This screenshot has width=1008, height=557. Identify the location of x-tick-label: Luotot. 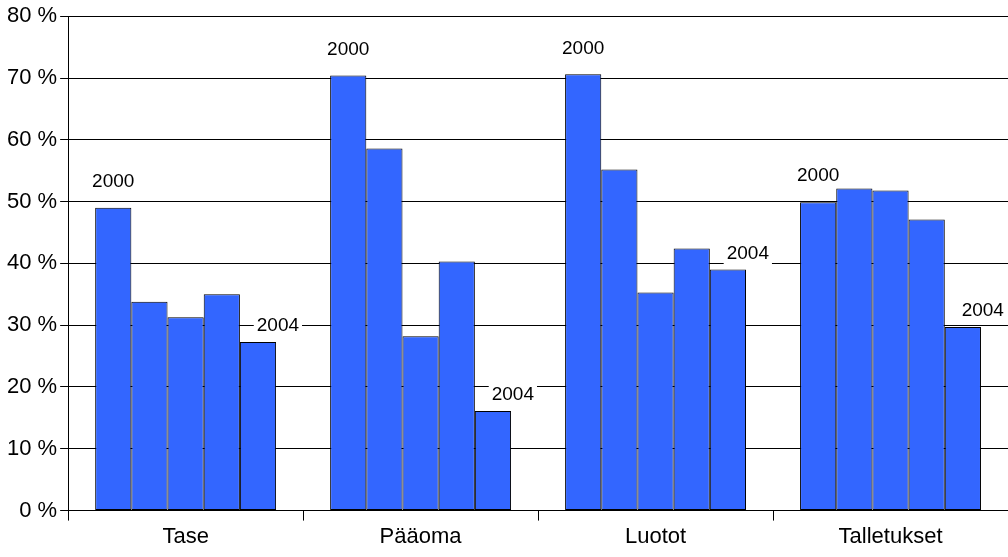
(655, 535).